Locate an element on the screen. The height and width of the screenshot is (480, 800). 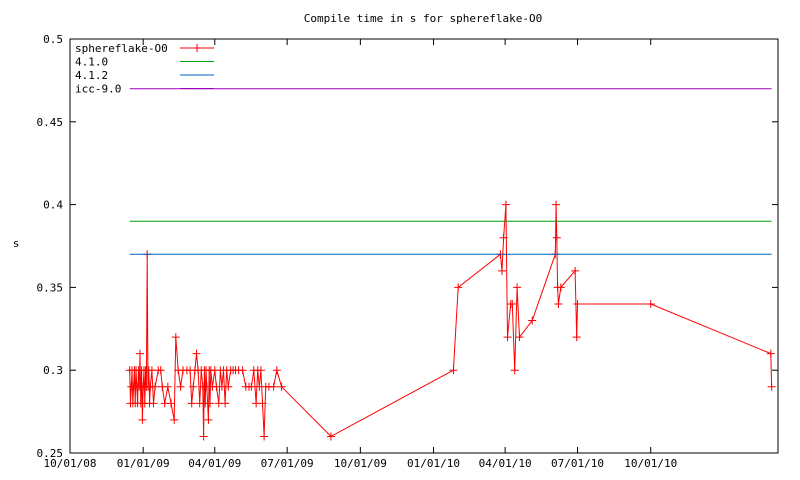
y-tick-label: 0.3 is located at coordinates (53, 370).